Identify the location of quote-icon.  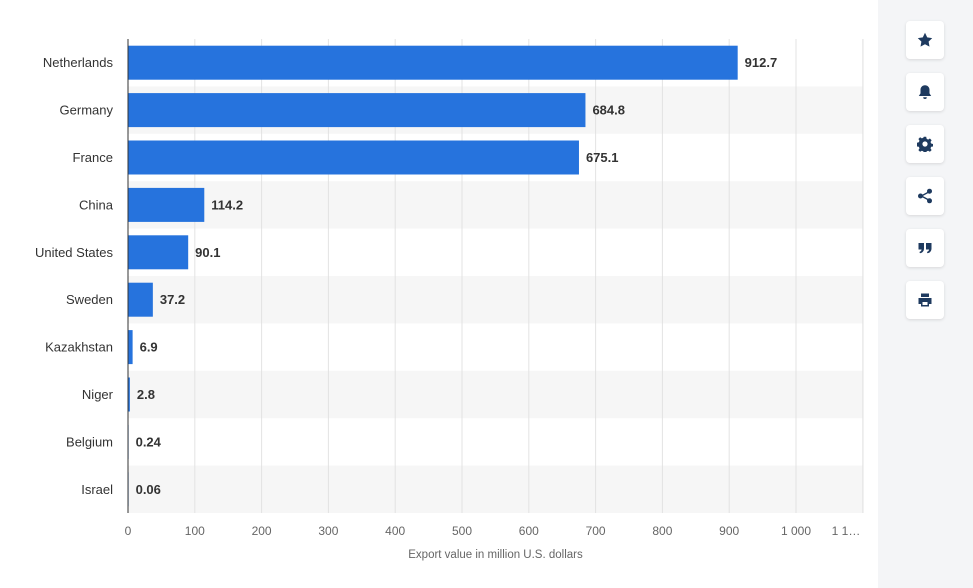
(925, 248).